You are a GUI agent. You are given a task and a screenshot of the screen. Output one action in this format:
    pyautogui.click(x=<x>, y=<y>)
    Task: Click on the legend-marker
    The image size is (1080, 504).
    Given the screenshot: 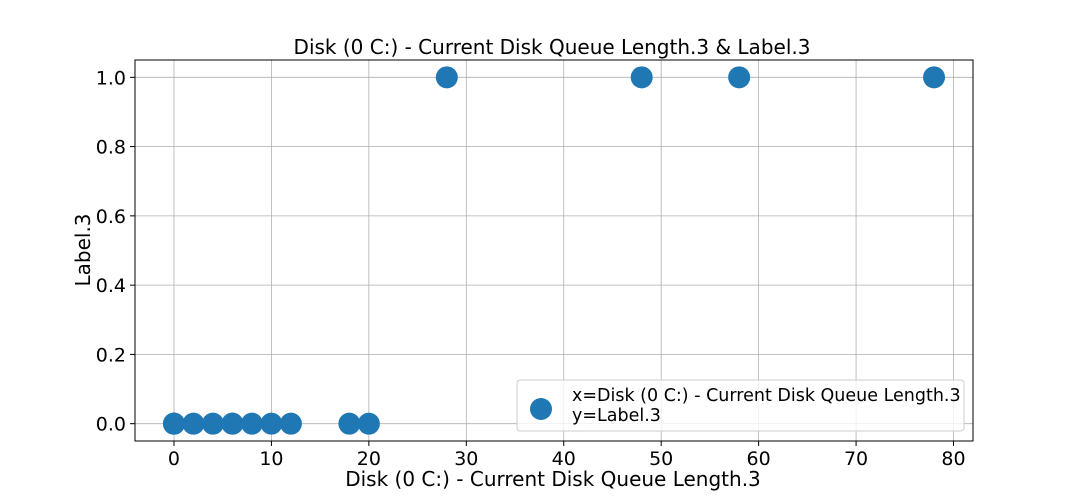 What is the action you would take?
    pyautogui.click(x=541, y=409)
    